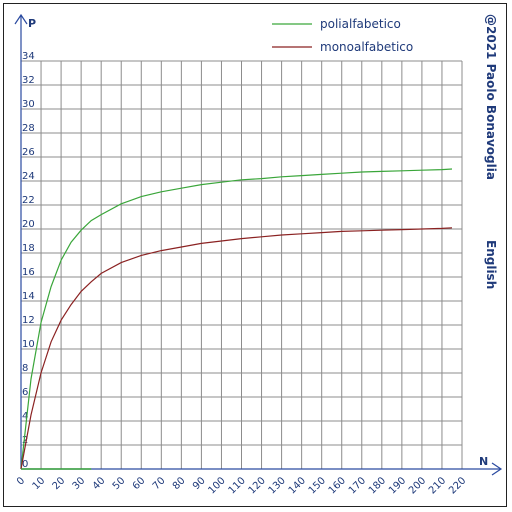 This screenshot has width=512, height=512. I want to click on x-tick-label: 170, so click(357, 485).